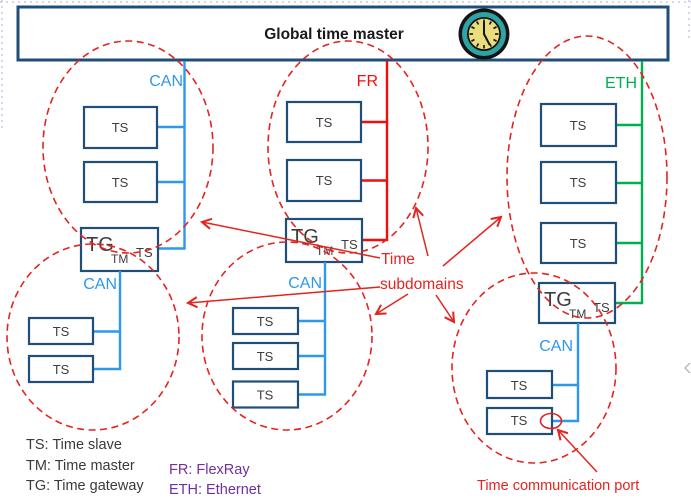 Image resolution: width=691 pixels, height=500 pixels. What do you see at coordinates (601, 307) in the screenshot?
I see `eth-tg-ts-label: TS` at bounding box center [601, 307].